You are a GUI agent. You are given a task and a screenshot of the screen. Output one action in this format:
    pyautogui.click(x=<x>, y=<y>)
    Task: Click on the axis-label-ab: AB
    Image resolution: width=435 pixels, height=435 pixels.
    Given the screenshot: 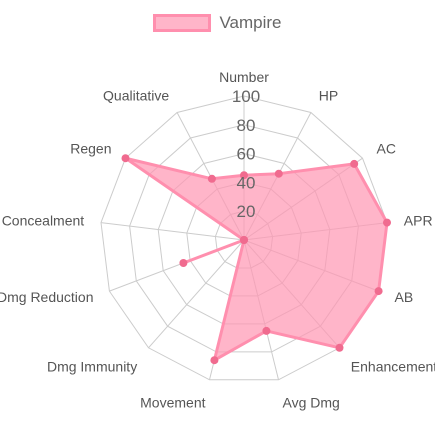 What is the action you would take?
    pyautogui.click(x=404, y=297)
    